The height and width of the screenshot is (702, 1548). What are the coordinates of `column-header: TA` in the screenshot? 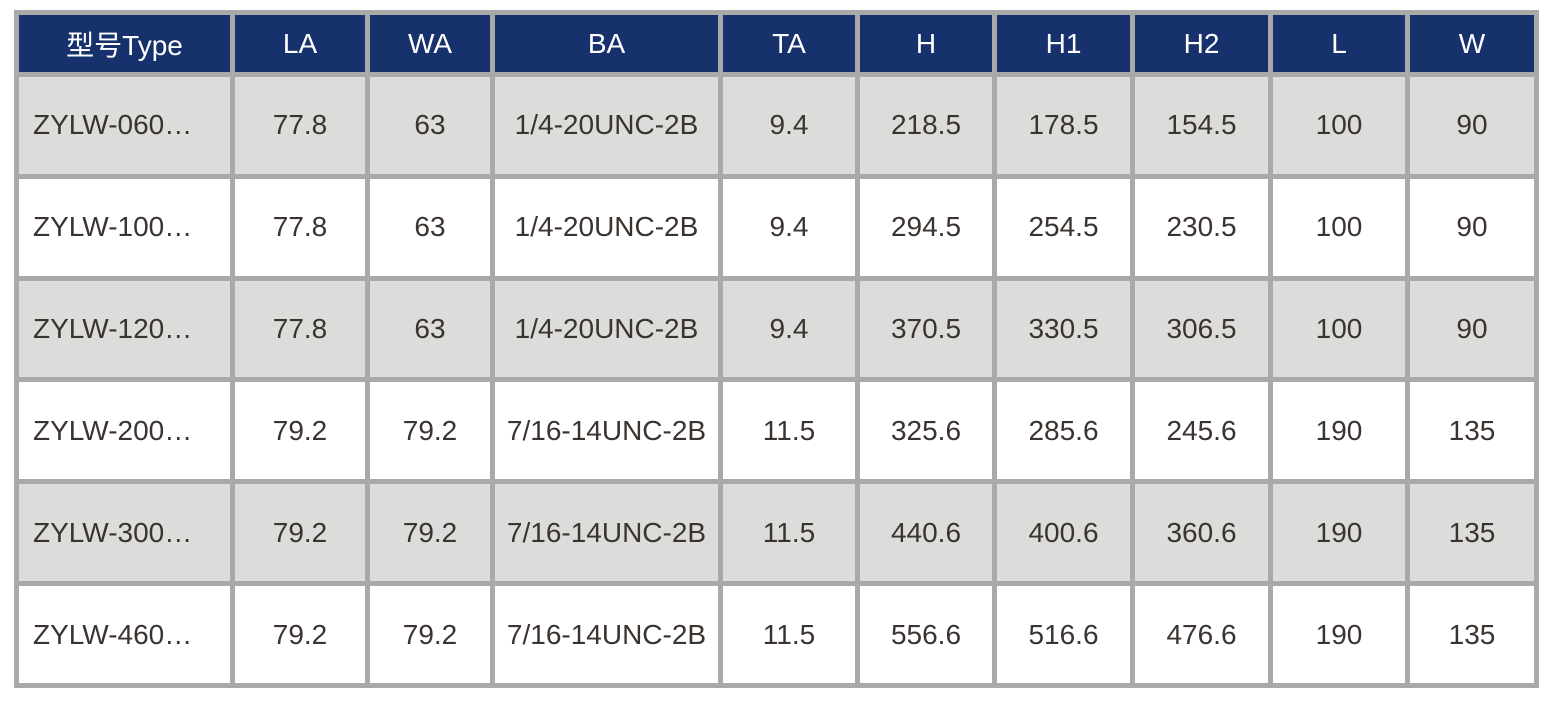 It's located at (789, 43).